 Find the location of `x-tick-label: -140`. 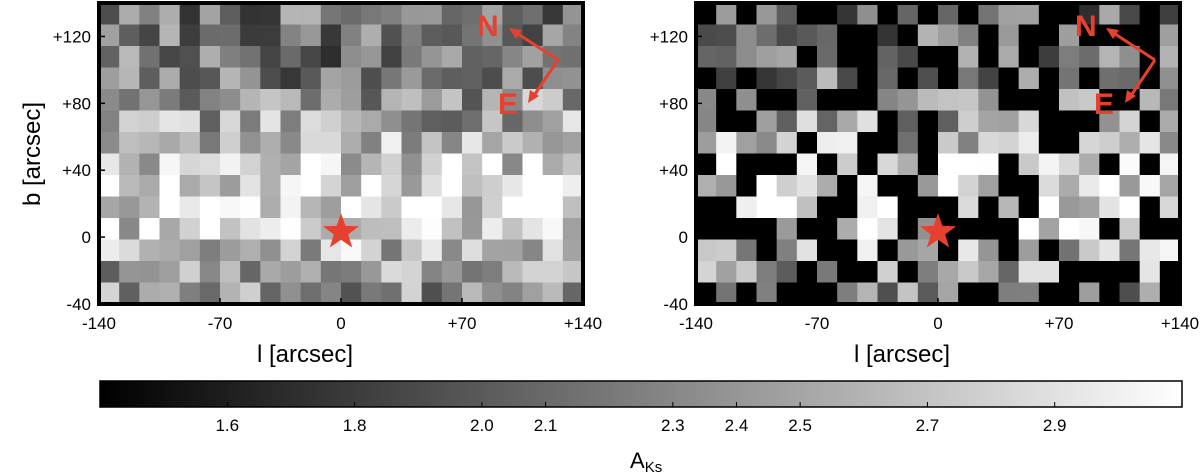

x-tick-label: -140 is located at coordinates (696, 323).